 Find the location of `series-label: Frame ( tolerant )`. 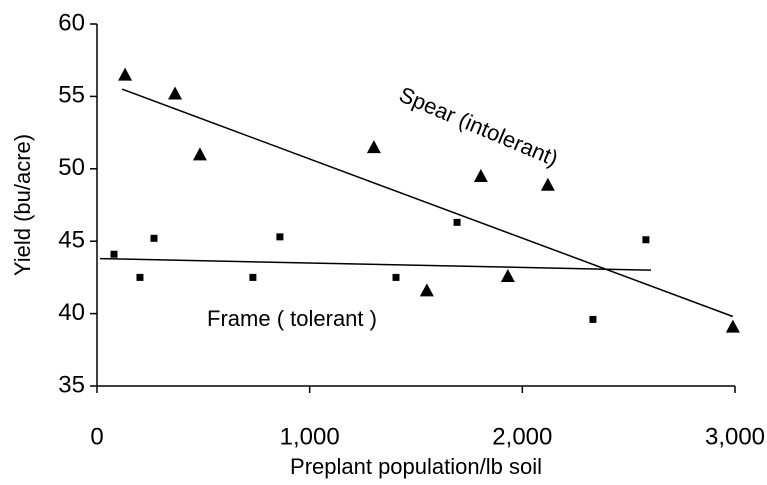

series-label: Frame ( tolerant ) is located at coordinates (292, 318).